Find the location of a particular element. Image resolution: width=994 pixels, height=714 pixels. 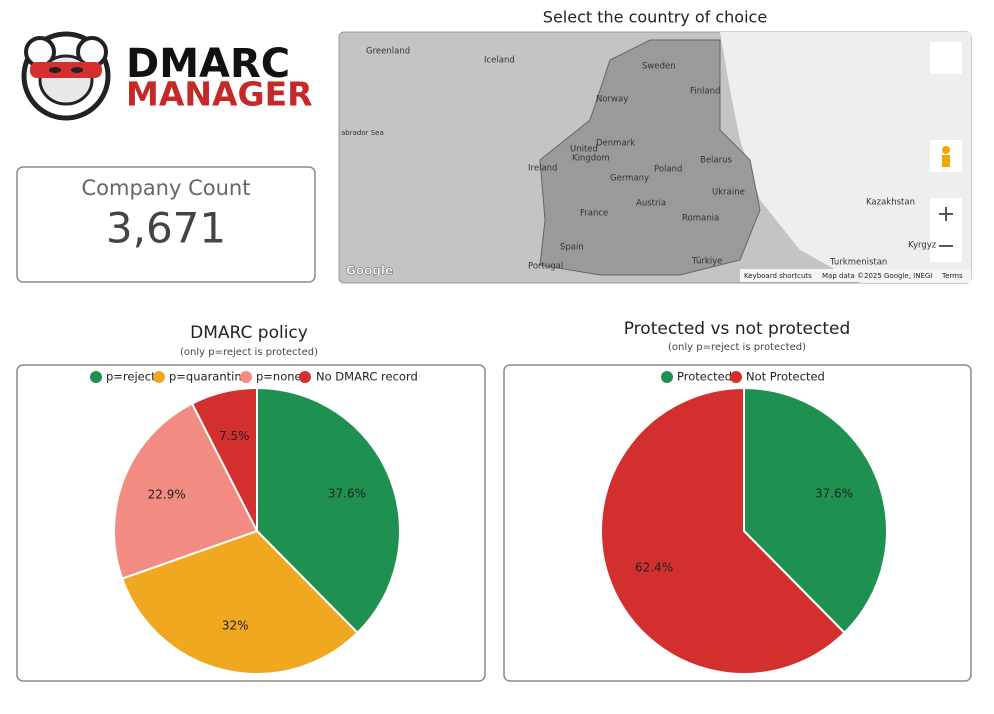

map-title: Select the country of choice is located at coordinates (655, 17).